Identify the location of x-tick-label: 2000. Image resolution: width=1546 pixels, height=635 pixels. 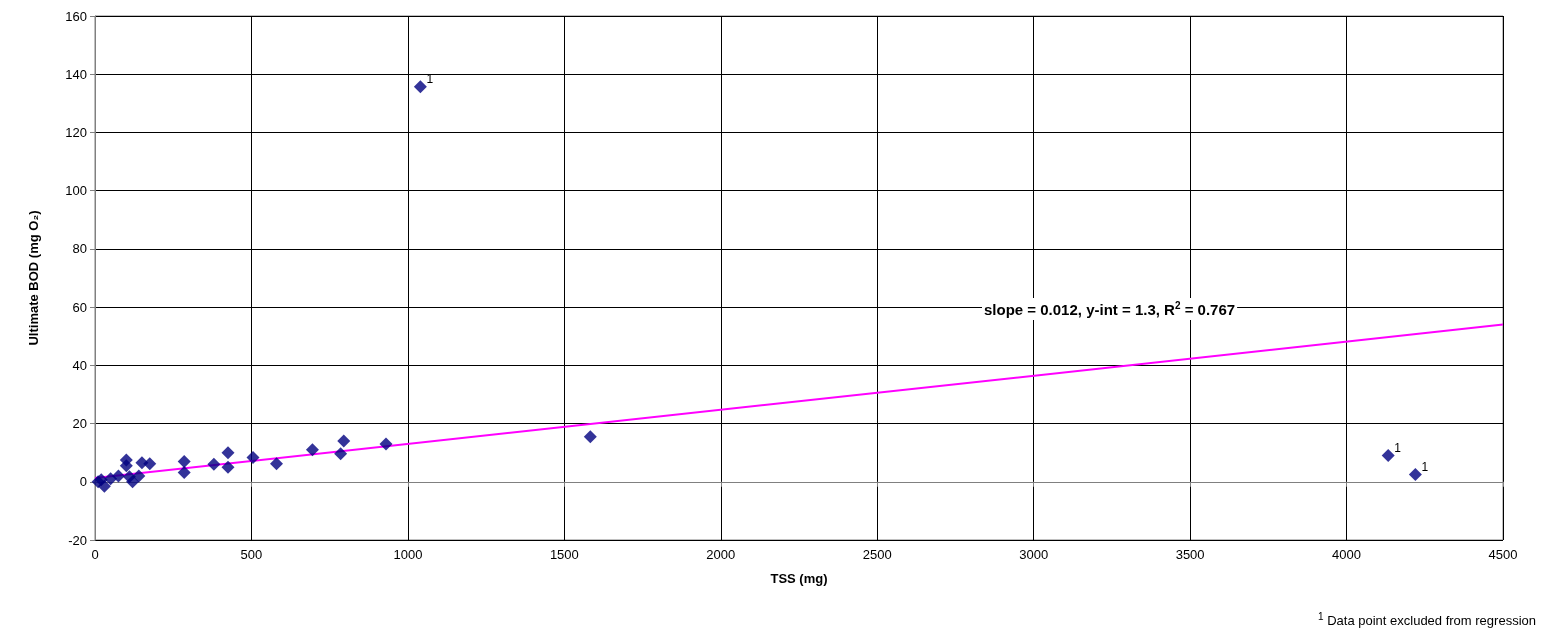
(721, 554).